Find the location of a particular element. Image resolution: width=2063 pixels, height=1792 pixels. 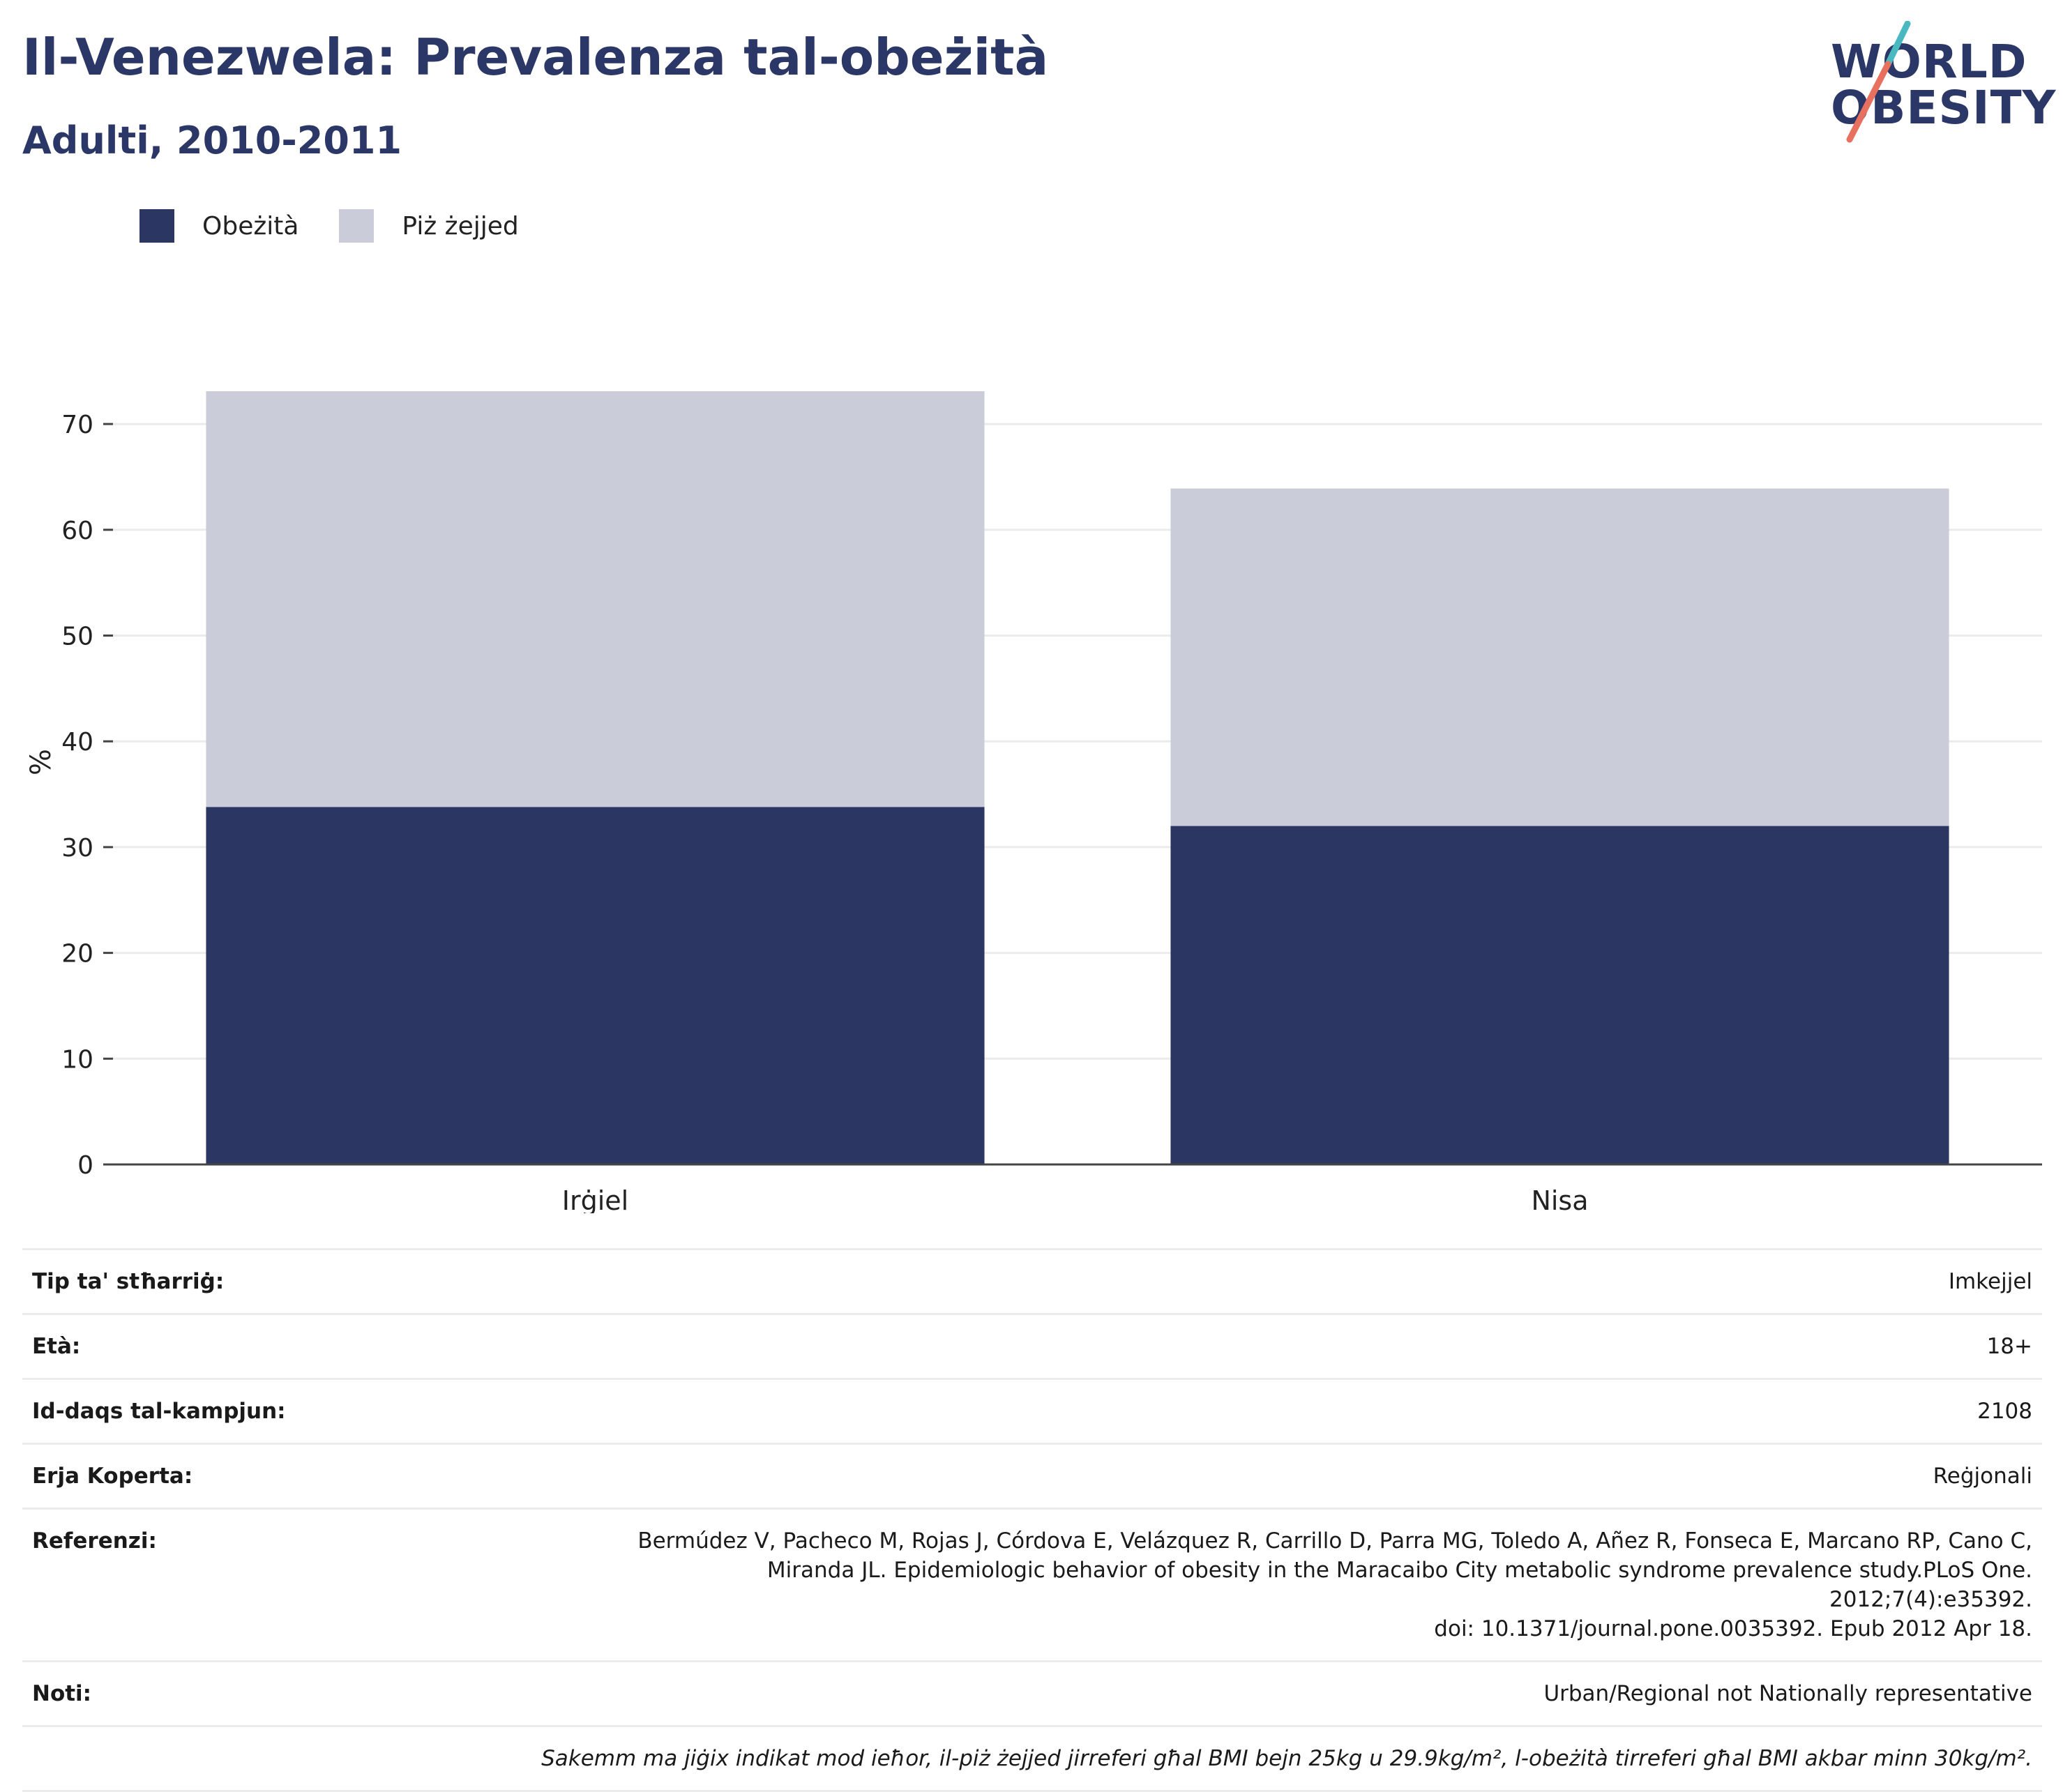

y-tick-label: 50 is located at coordinates (77, 637).